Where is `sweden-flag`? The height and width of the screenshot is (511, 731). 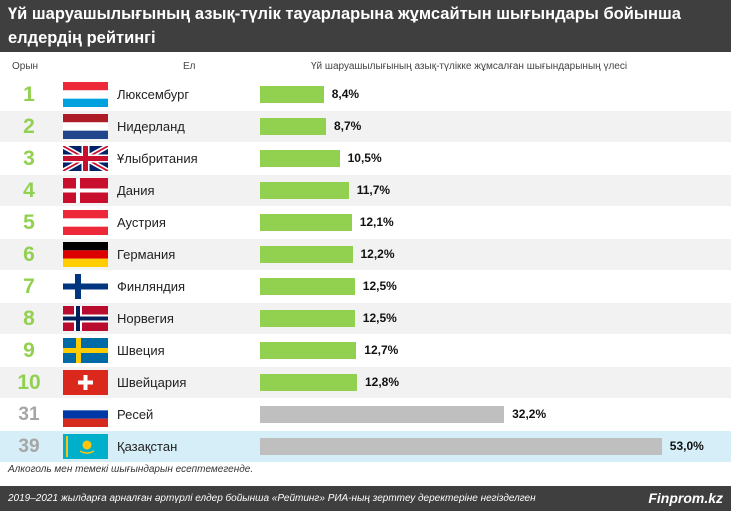
sweden-flag is located at coordinates (85, 350).